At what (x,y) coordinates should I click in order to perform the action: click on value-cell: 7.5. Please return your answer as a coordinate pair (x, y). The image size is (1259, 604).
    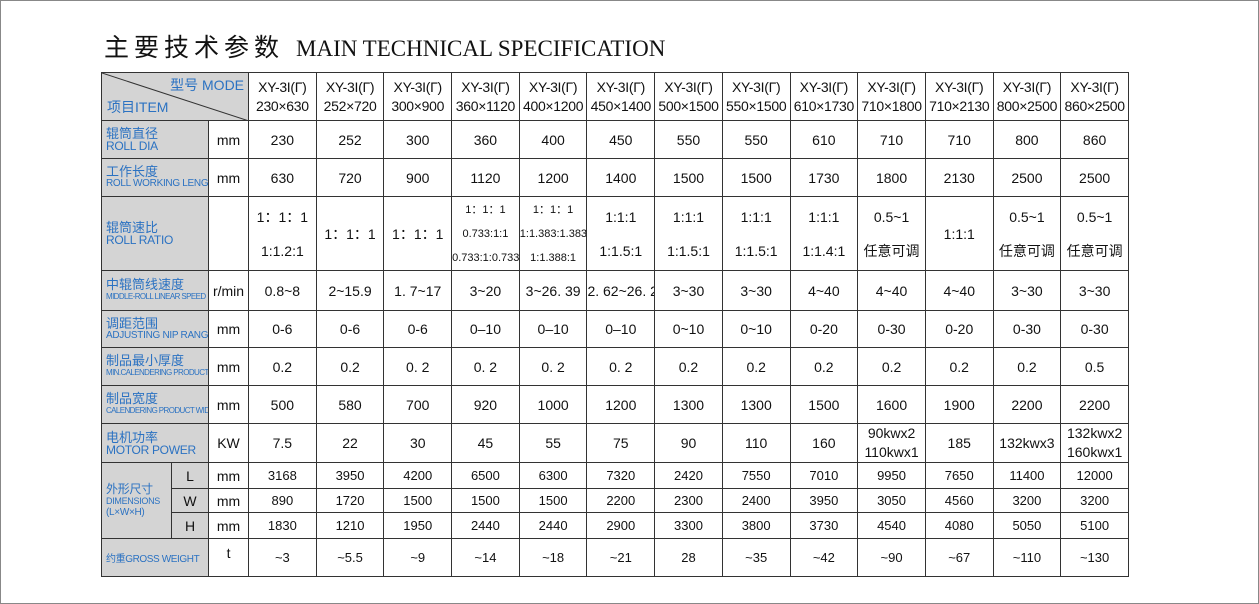
    Looking at the image, I should click on (282, 443).